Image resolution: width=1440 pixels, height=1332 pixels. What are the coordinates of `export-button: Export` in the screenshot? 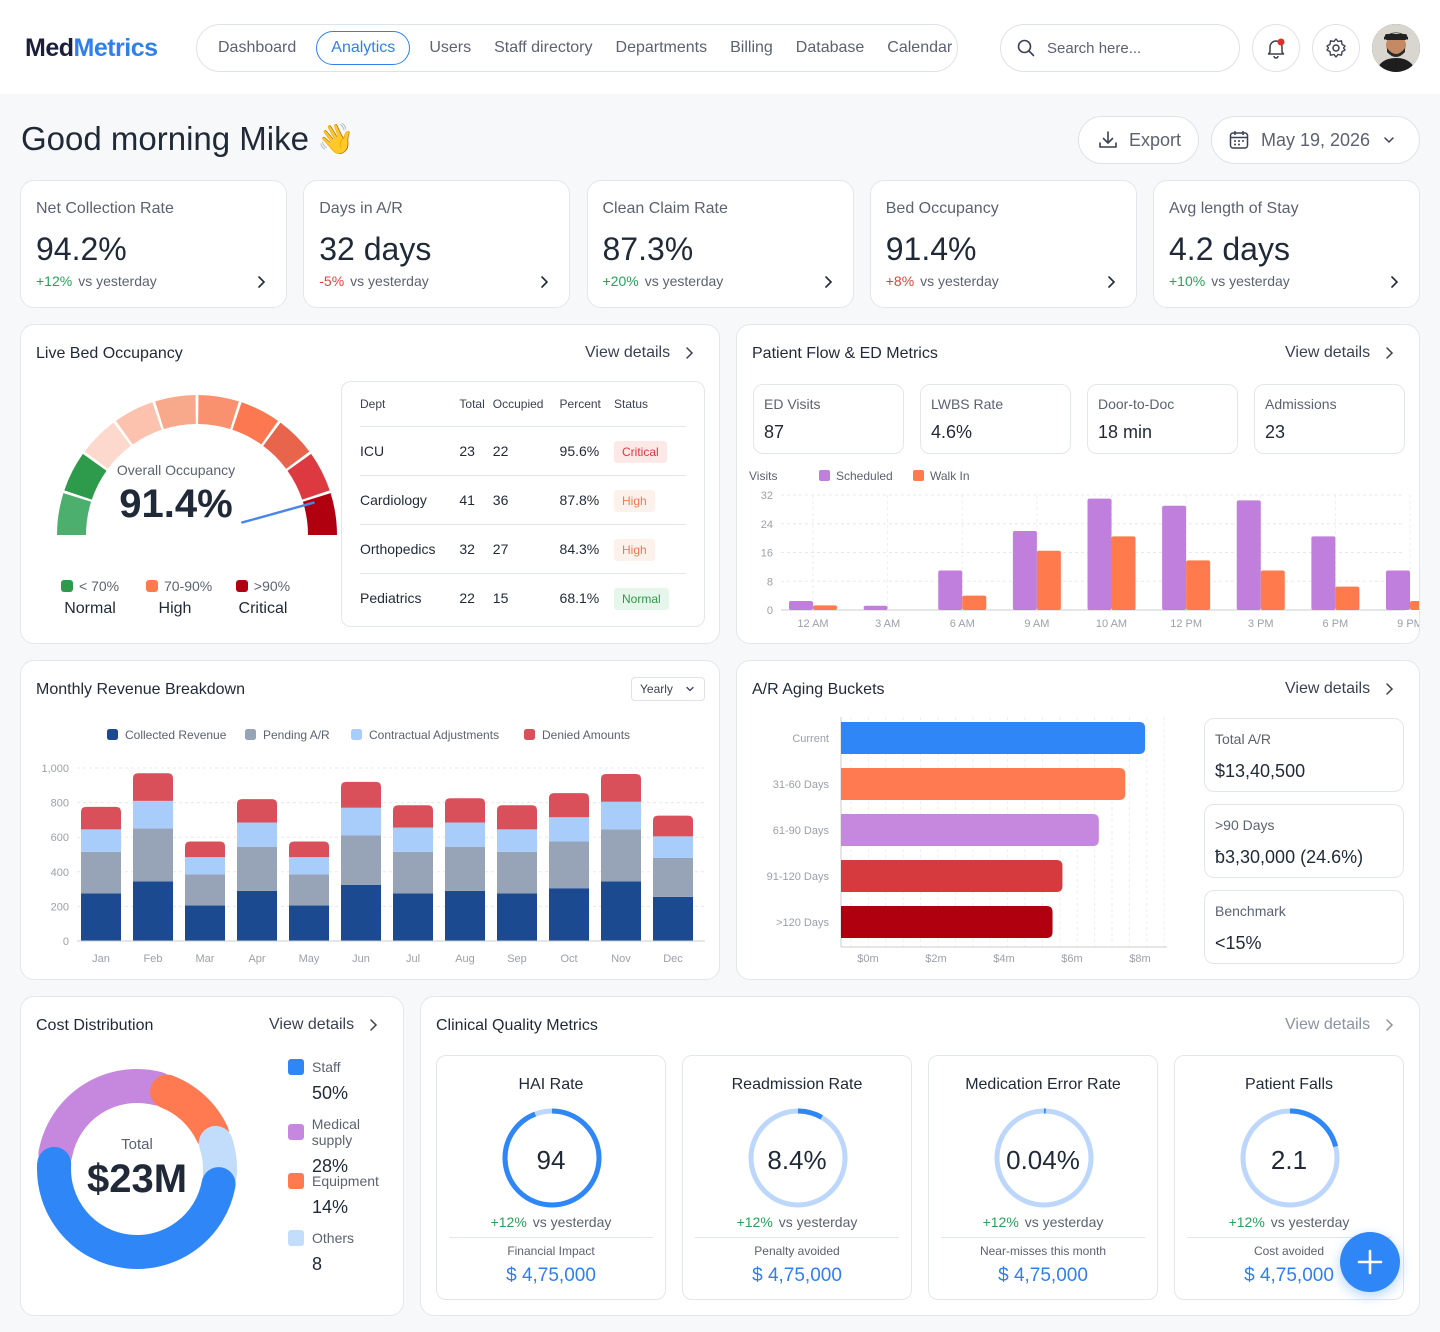 It's located at (1138, 140).